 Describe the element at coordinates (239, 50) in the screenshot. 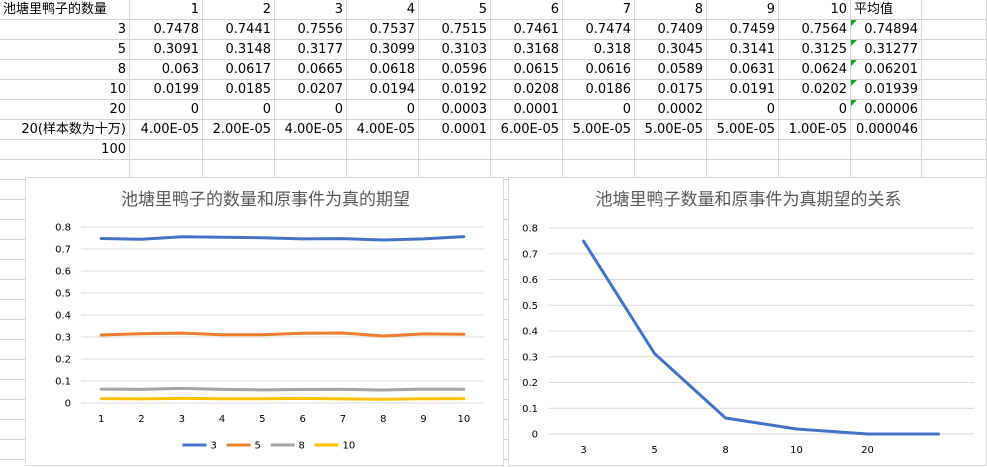

I see `value-cell: 0.3148` at that location.